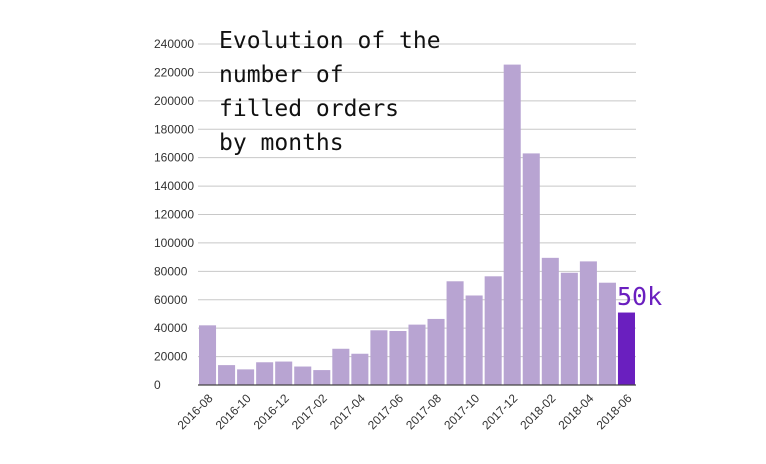 This screenshot has height=464, width=766. I want to click on y-tick-label: 240000, so click(174, 44).